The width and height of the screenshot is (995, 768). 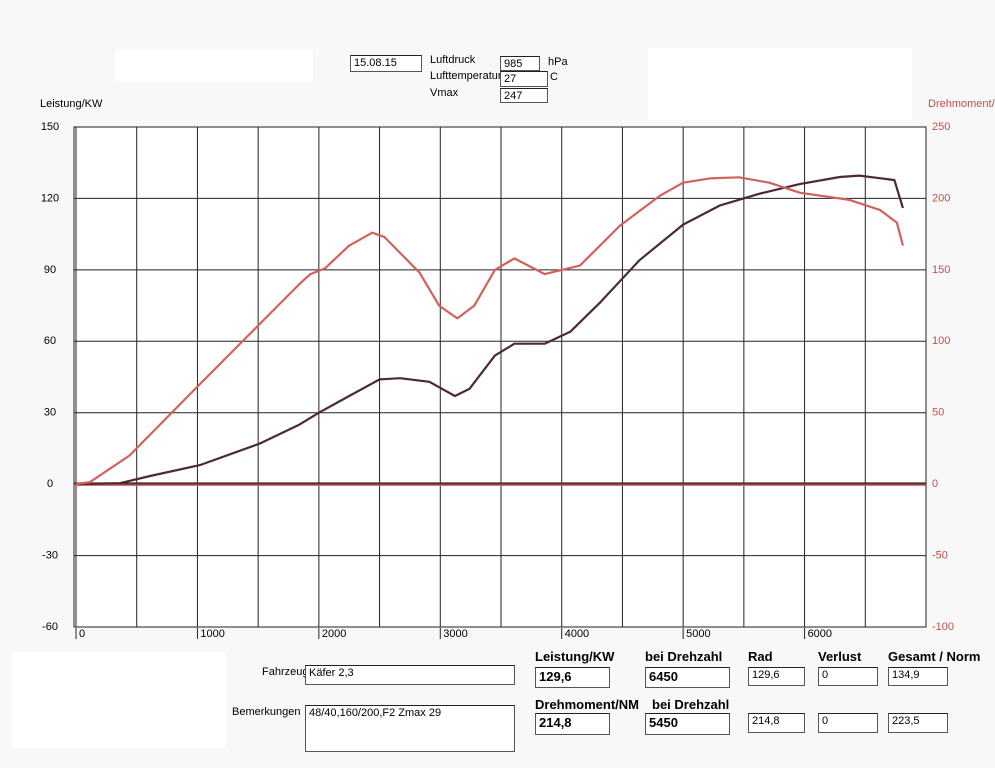 What do you see at coordinates (410, 675) in the screenshot?
I see `field: Käfer 2,3` at bounding box center [410, 675].